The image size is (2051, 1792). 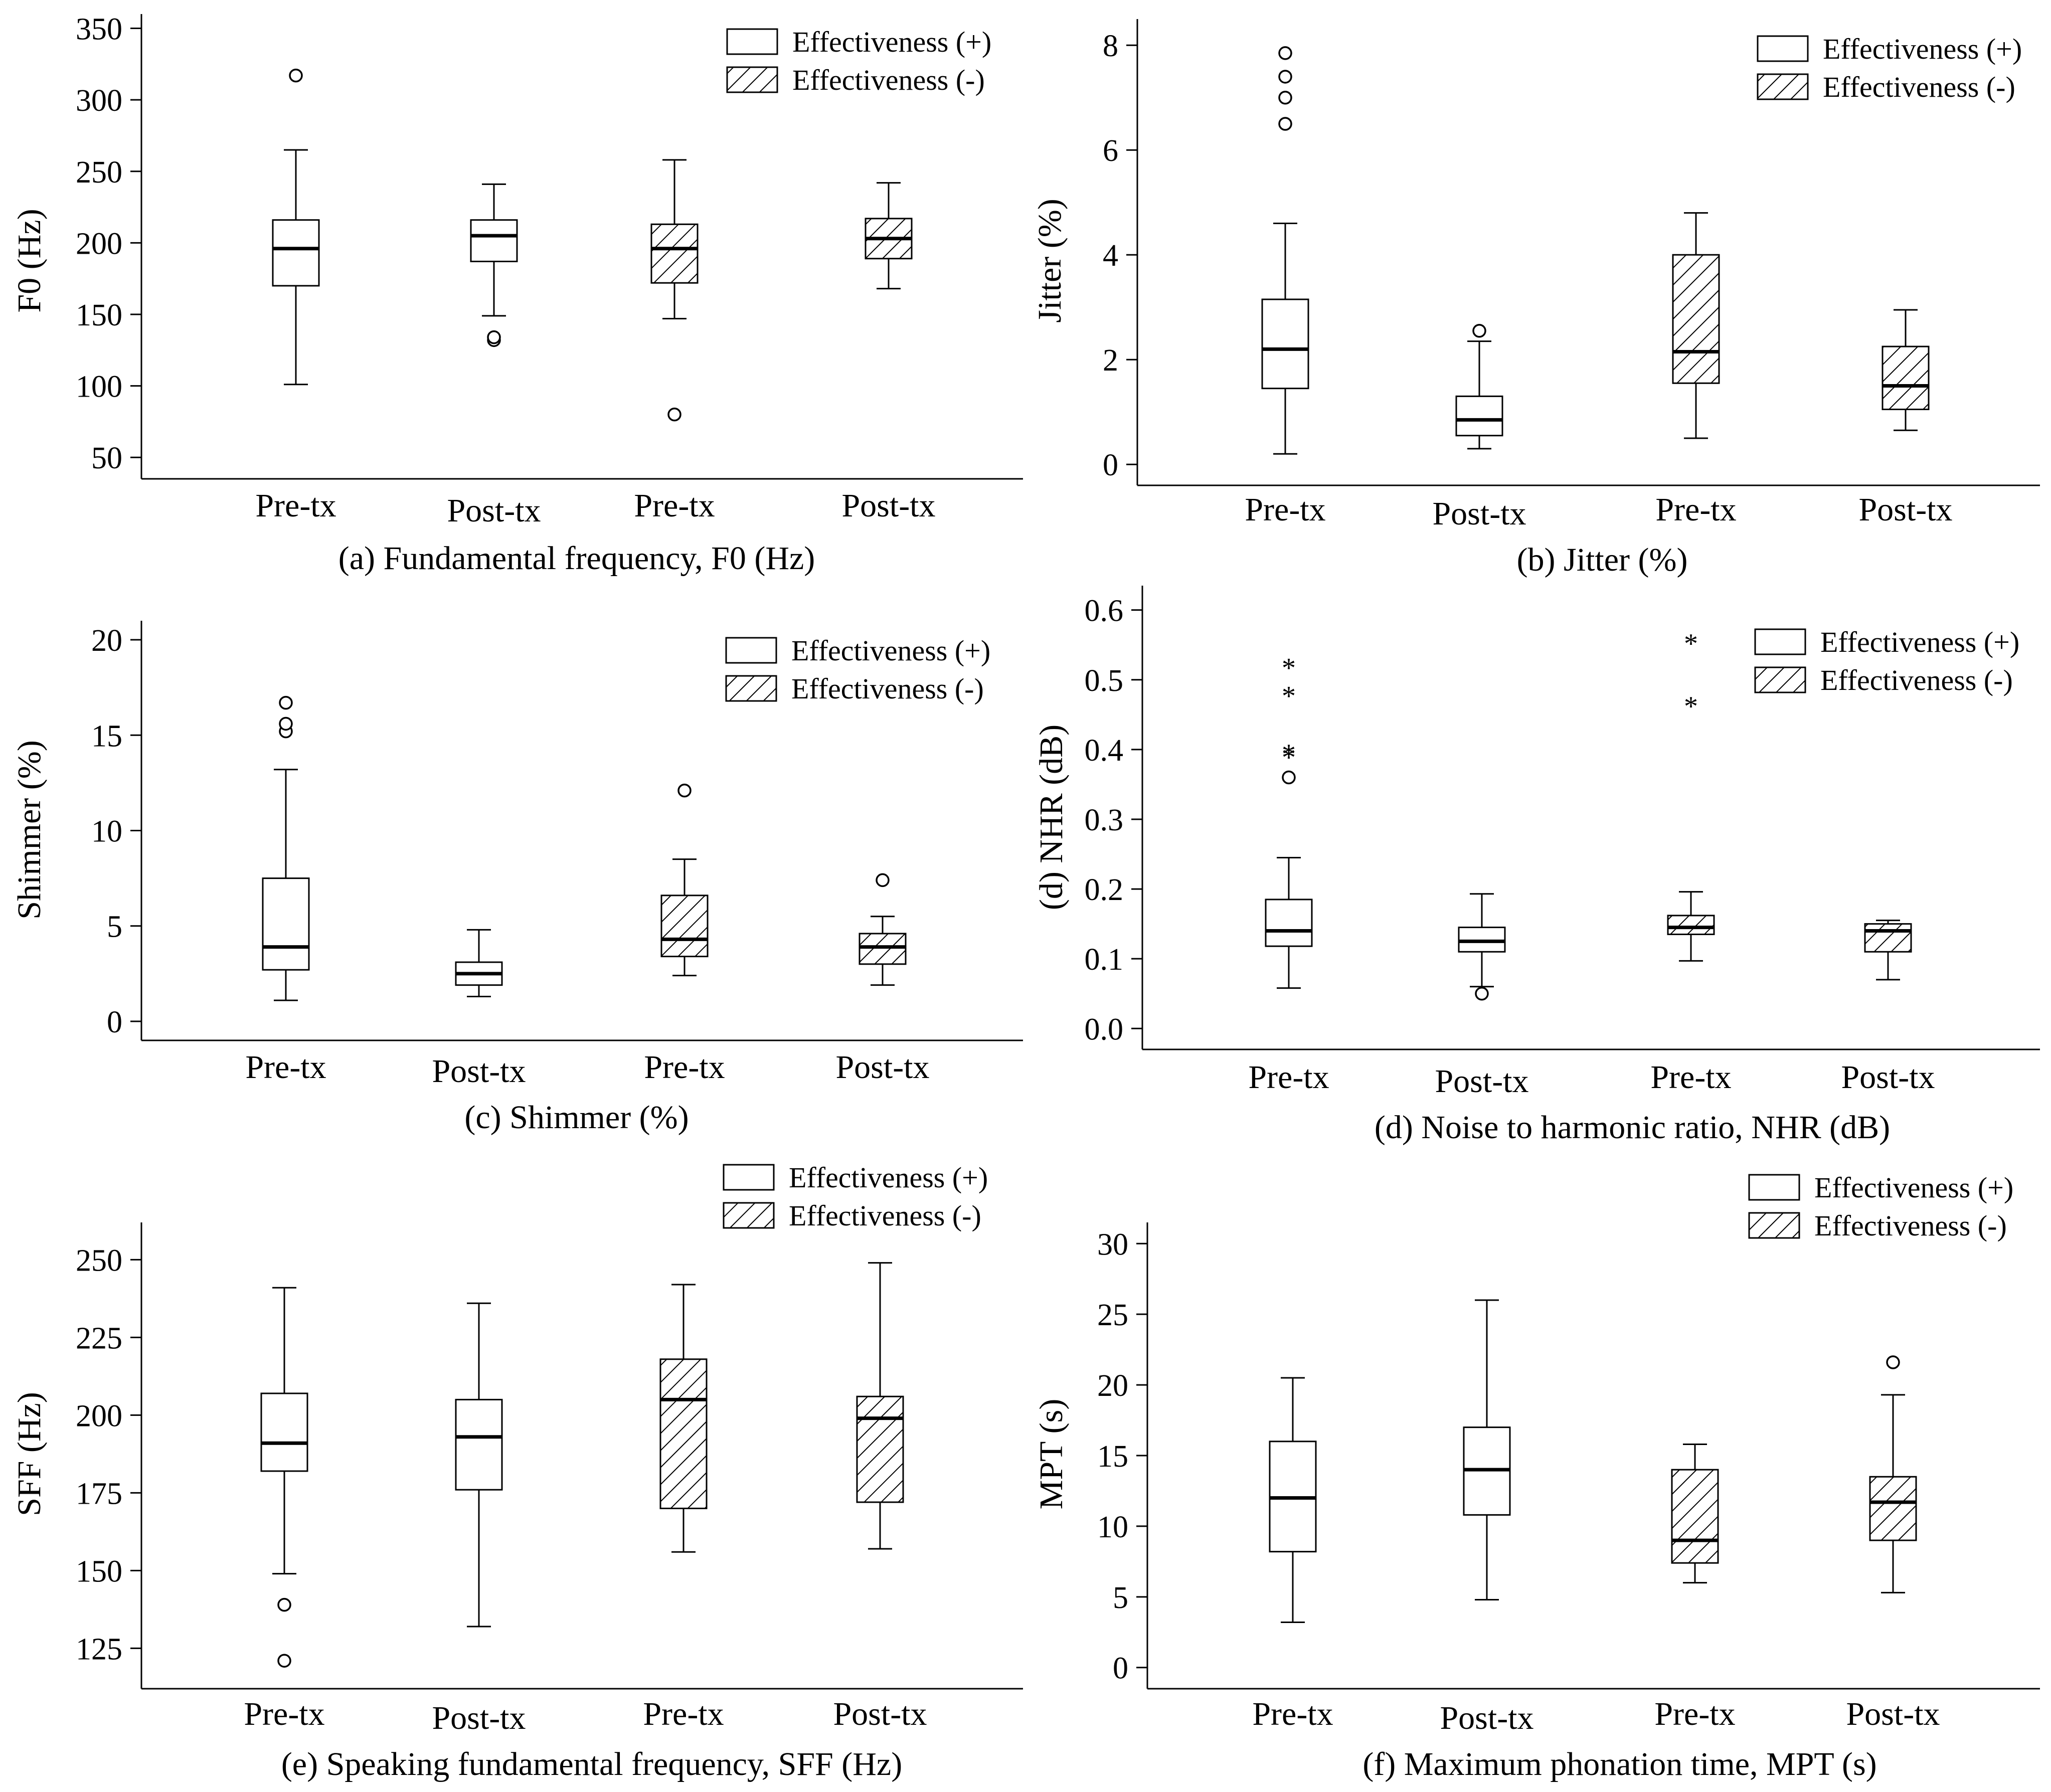 I want to click on y-tick-label: 6, so click(x=1111, y=151).